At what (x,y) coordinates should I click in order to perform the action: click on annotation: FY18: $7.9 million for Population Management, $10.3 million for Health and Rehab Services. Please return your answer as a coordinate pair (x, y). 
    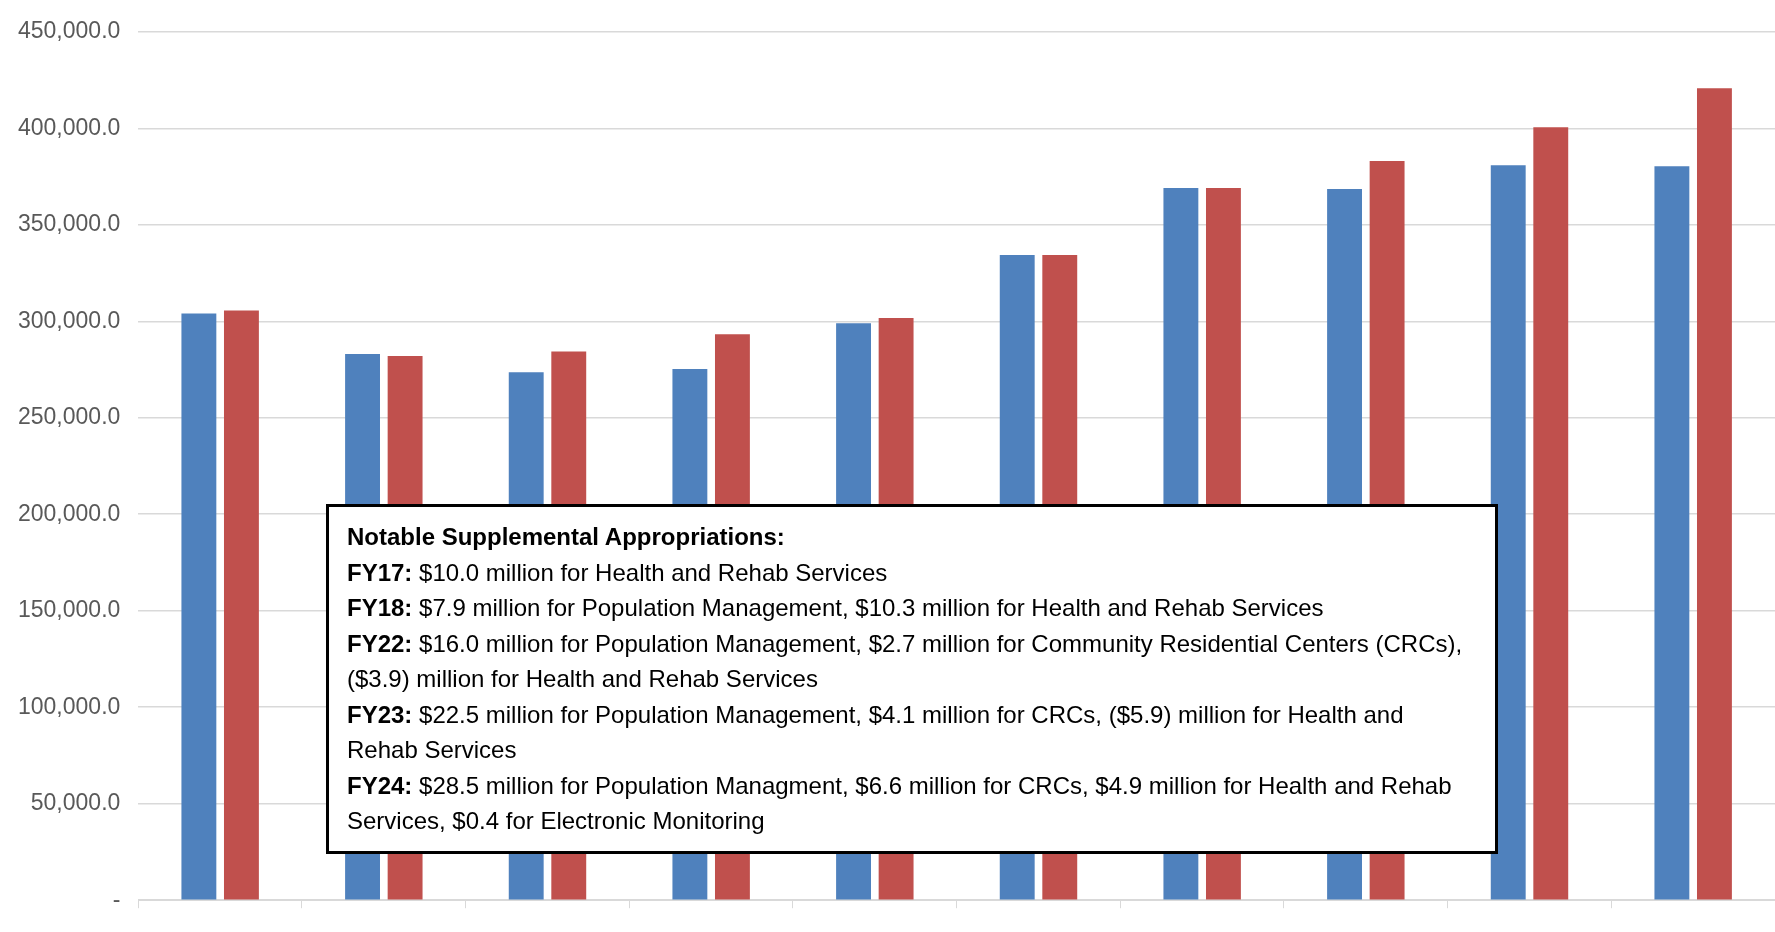
    Looking at the image, I should click on (836, 608).